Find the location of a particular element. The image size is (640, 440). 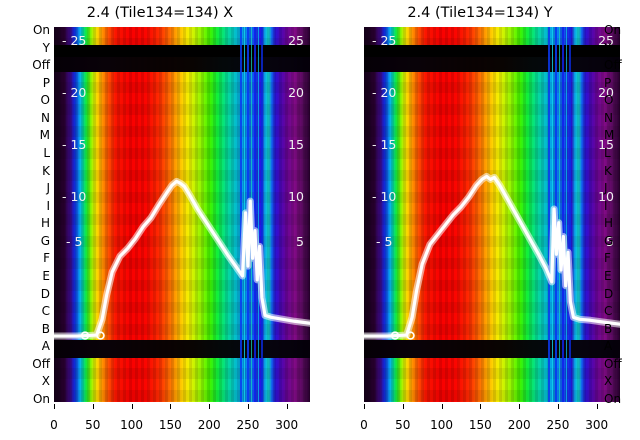

panel-y-title: 2.4 (Tile134=134) Y is located at coordinates (480, 13).